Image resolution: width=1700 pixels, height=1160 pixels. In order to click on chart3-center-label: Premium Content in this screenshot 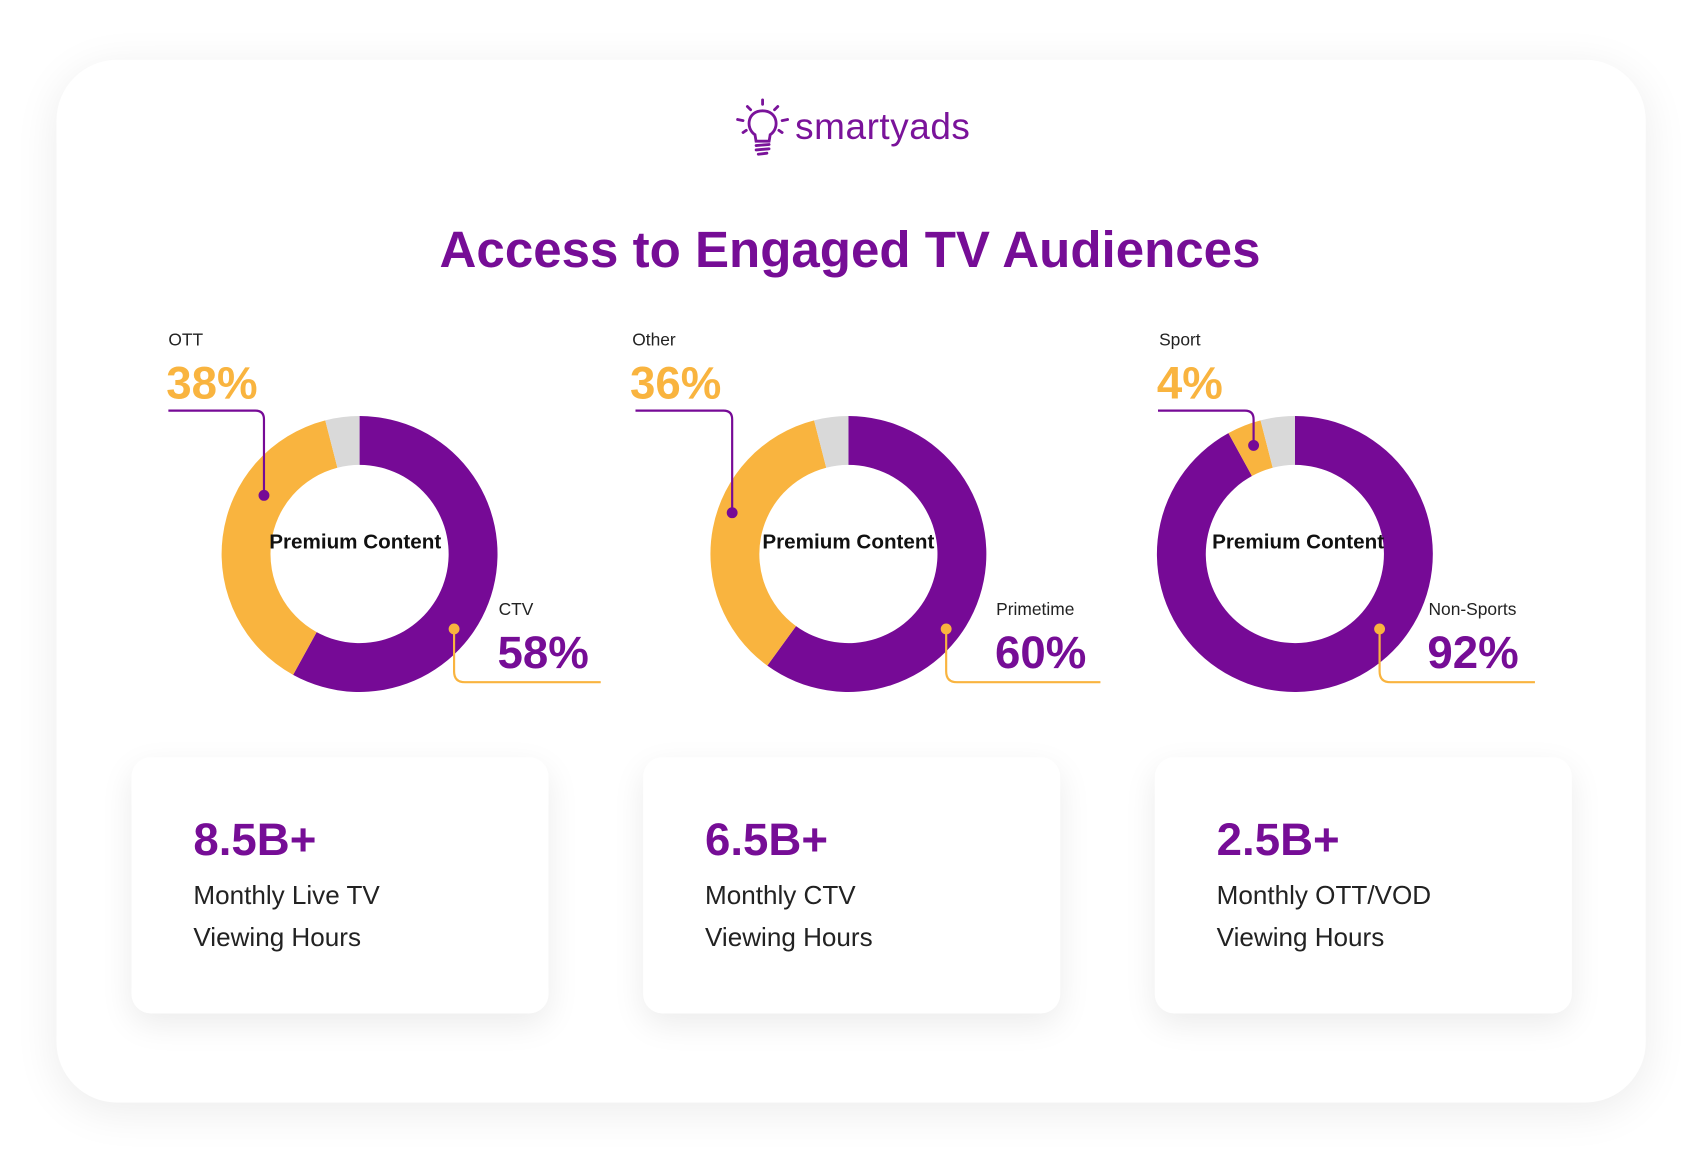, I will do `click(1298, 543)`.